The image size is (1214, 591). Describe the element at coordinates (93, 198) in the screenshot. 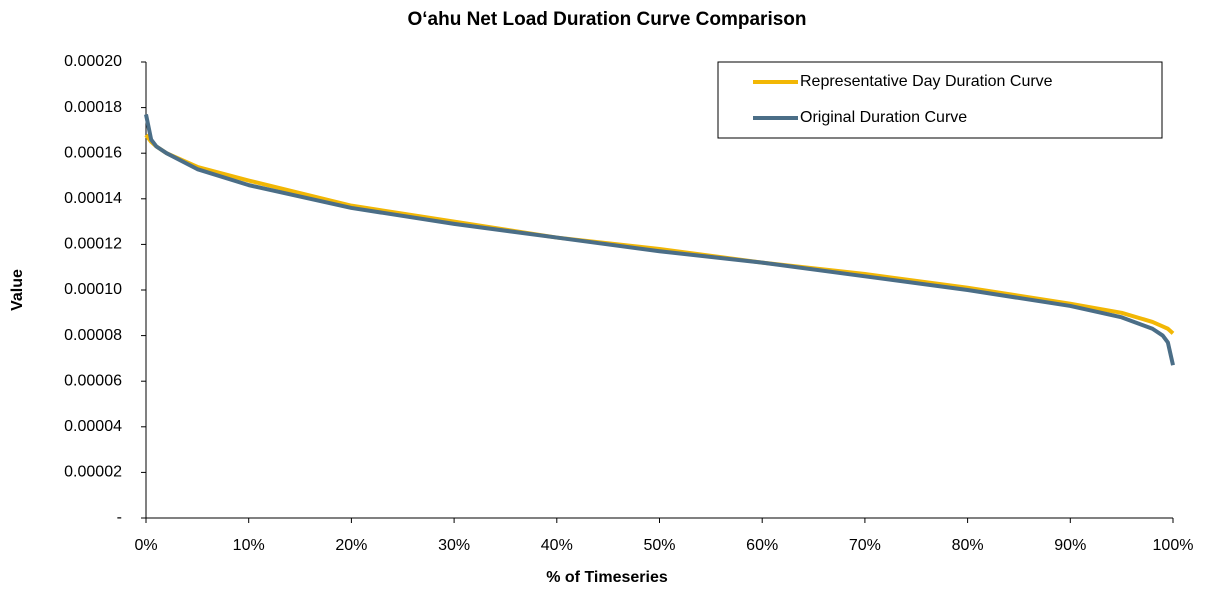

I see `y-tick-label: 0.00014` at that location.